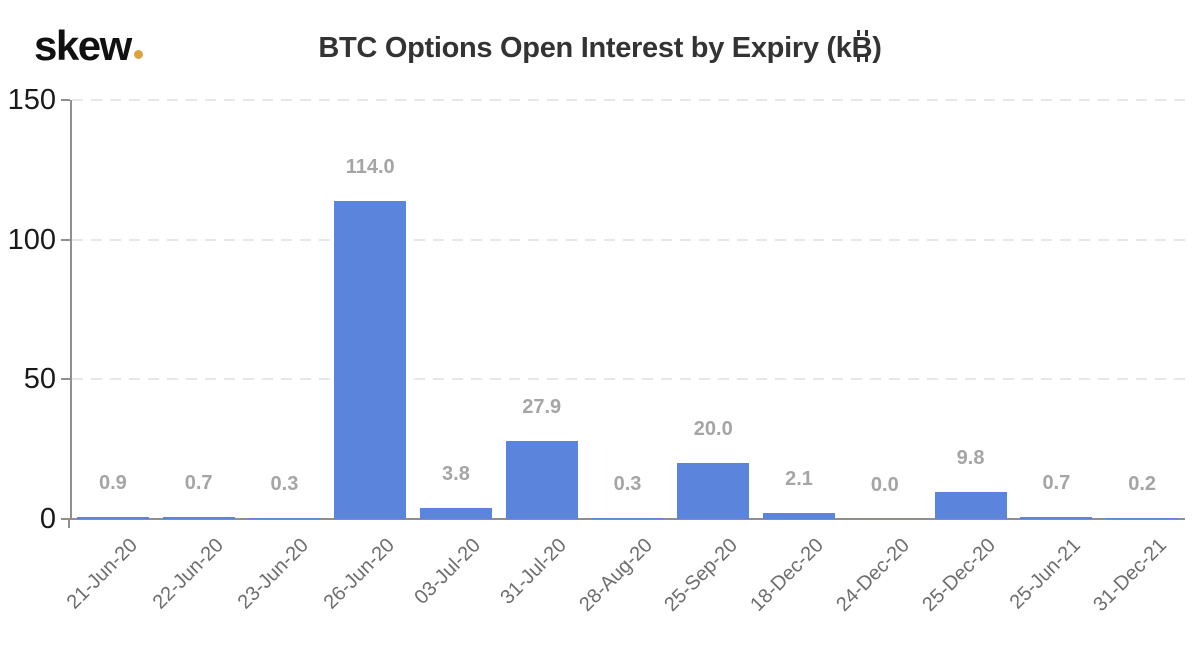 The height and width of the screenshot is (670, 1200). I want to click on y-tick-label: 150, so click(31, 100).